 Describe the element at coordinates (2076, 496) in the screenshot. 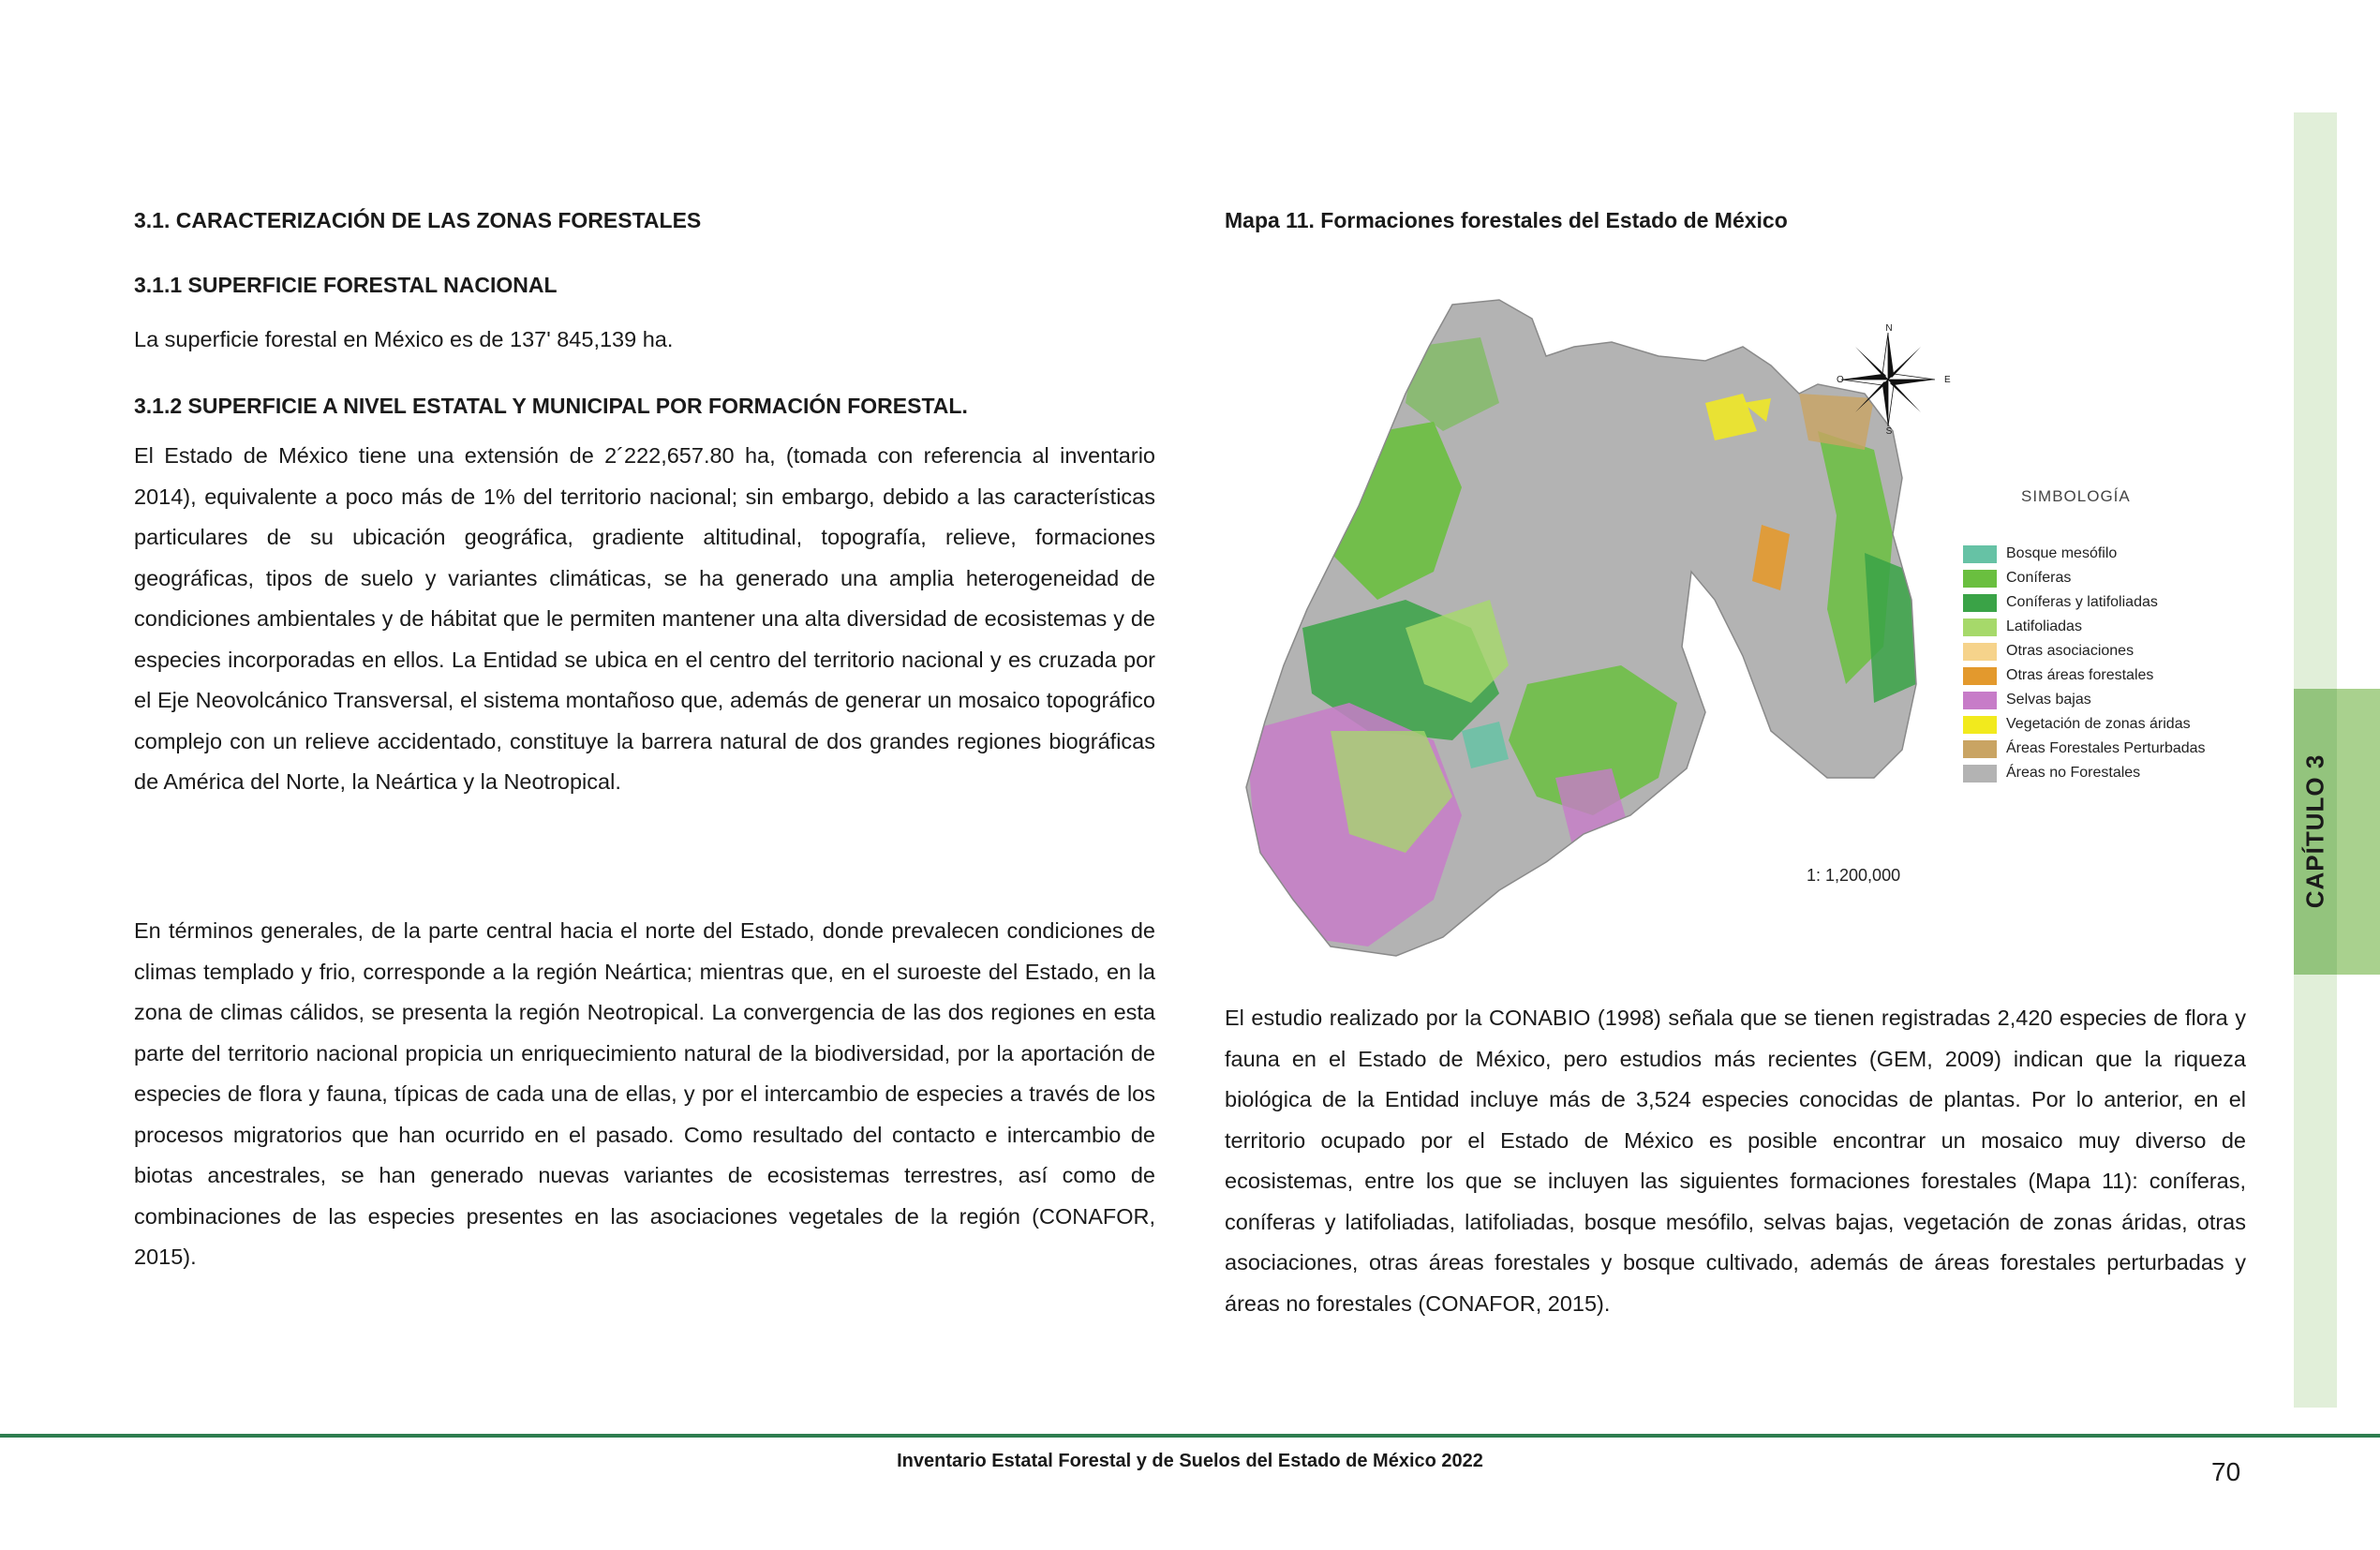

I see `legend-title: SIMBOLOGÍA` at that location.